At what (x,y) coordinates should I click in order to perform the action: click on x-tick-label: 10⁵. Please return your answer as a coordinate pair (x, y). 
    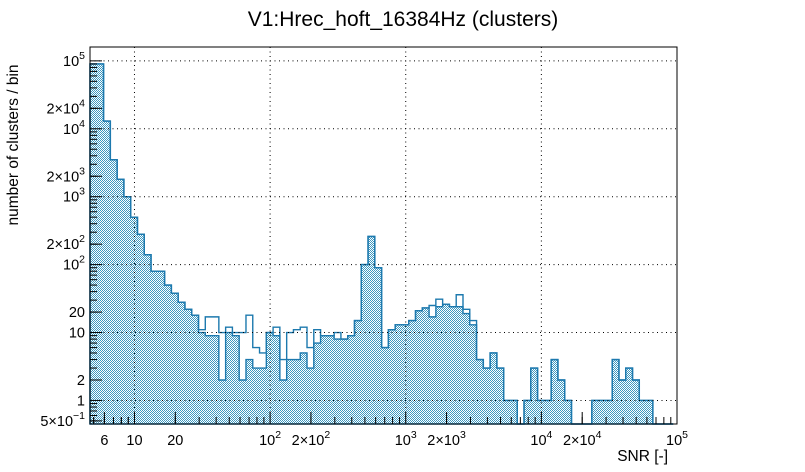
    Looking at the image, I should click on (677, 439).